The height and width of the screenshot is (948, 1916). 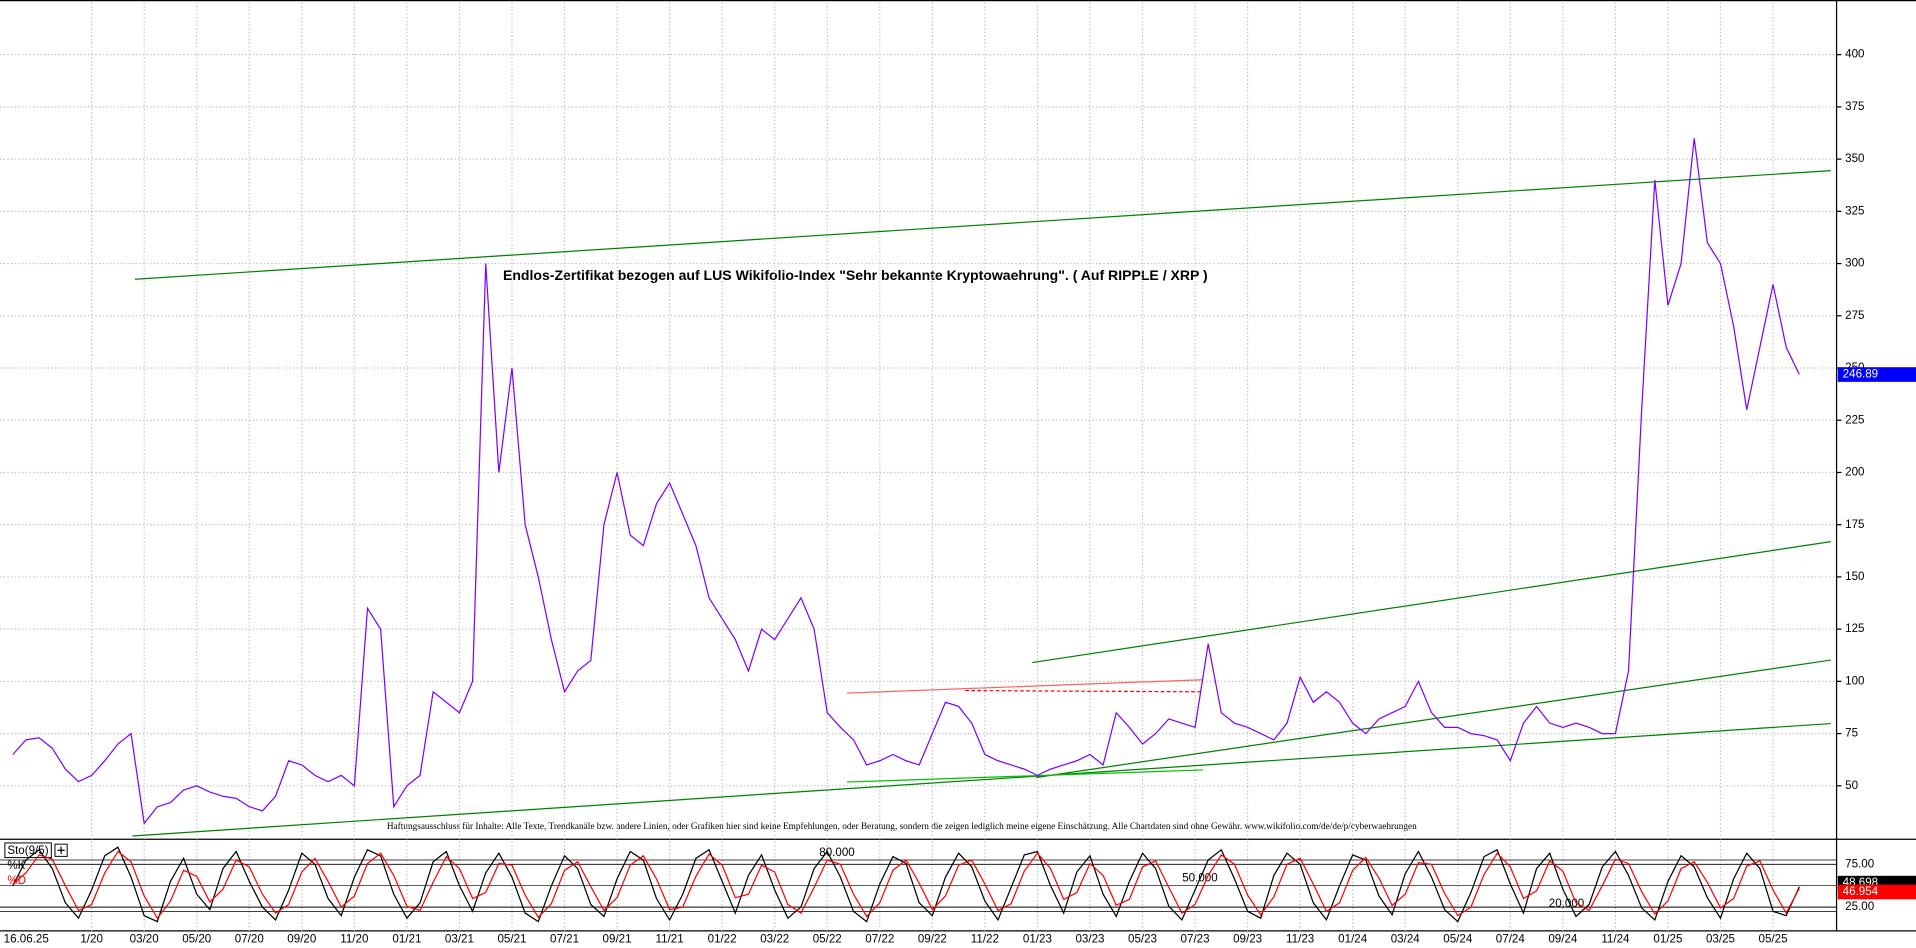 What do you see at coordinates (1142, 939) in the screenshot?
I see `x-tick-label: 05/23` at bounding box center [1142, 939].